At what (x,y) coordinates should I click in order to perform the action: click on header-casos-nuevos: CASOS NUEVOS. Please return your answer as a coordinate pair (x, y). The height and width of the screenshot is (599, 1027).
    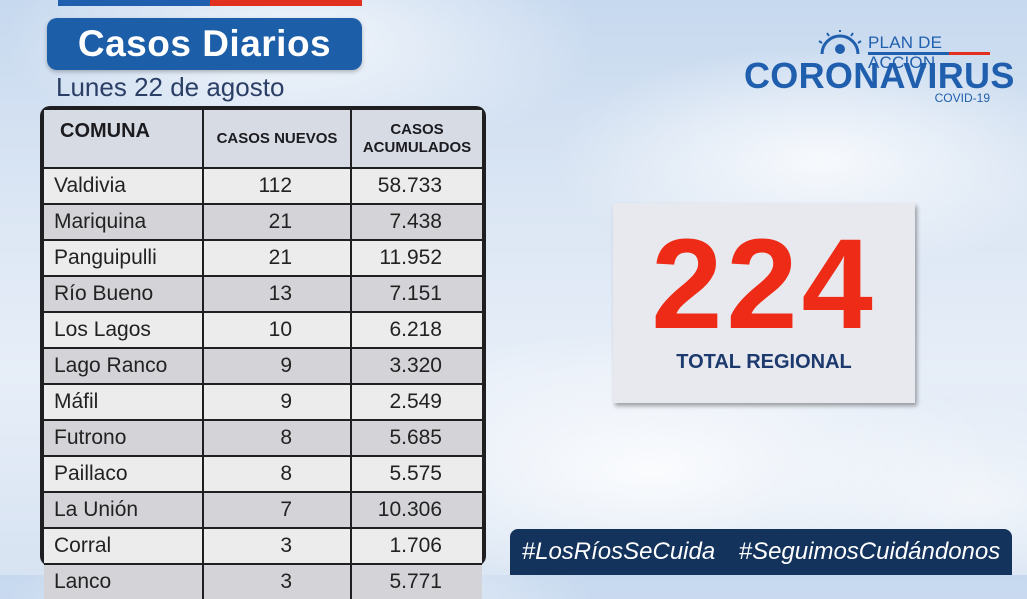
    Looking at the image, I should click on (277, 139).